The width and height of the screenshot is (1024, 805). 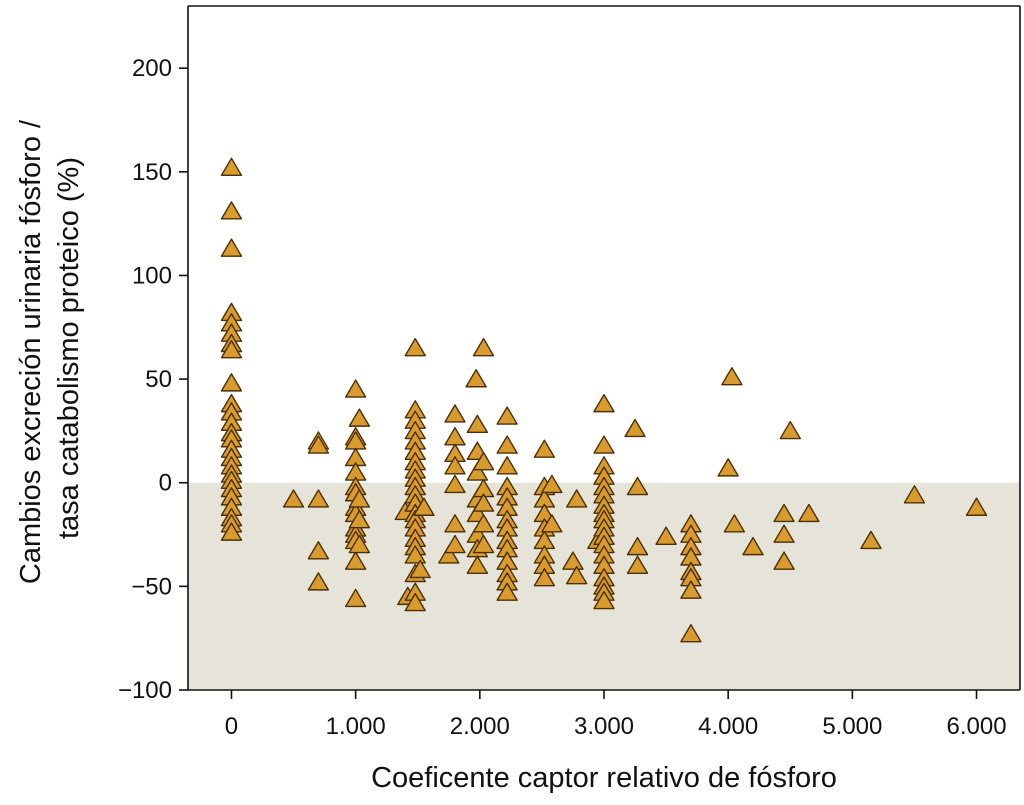 I want to click on y-tick-label: 50, so click(x=158, y=379).